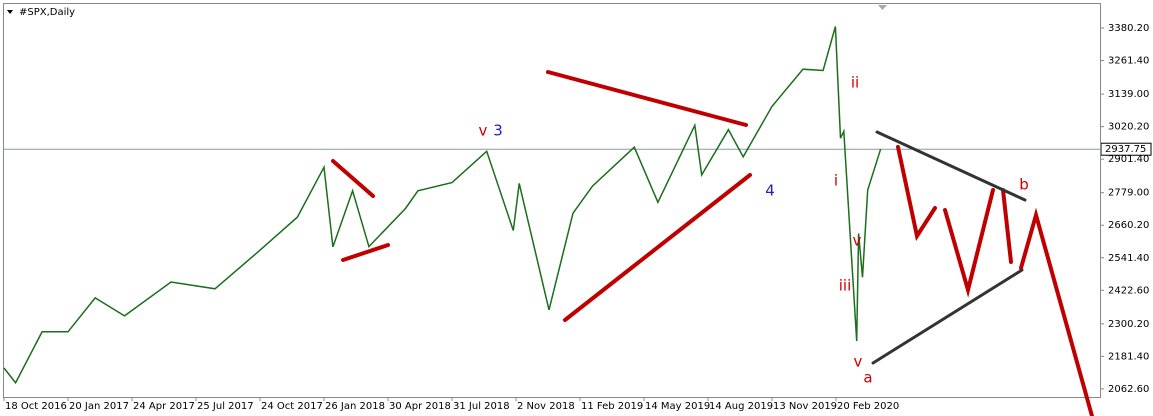  Describe the element at coordinates (47, 12) in the screenshot. I see `chart-title: #SPX,Daily` at that location.